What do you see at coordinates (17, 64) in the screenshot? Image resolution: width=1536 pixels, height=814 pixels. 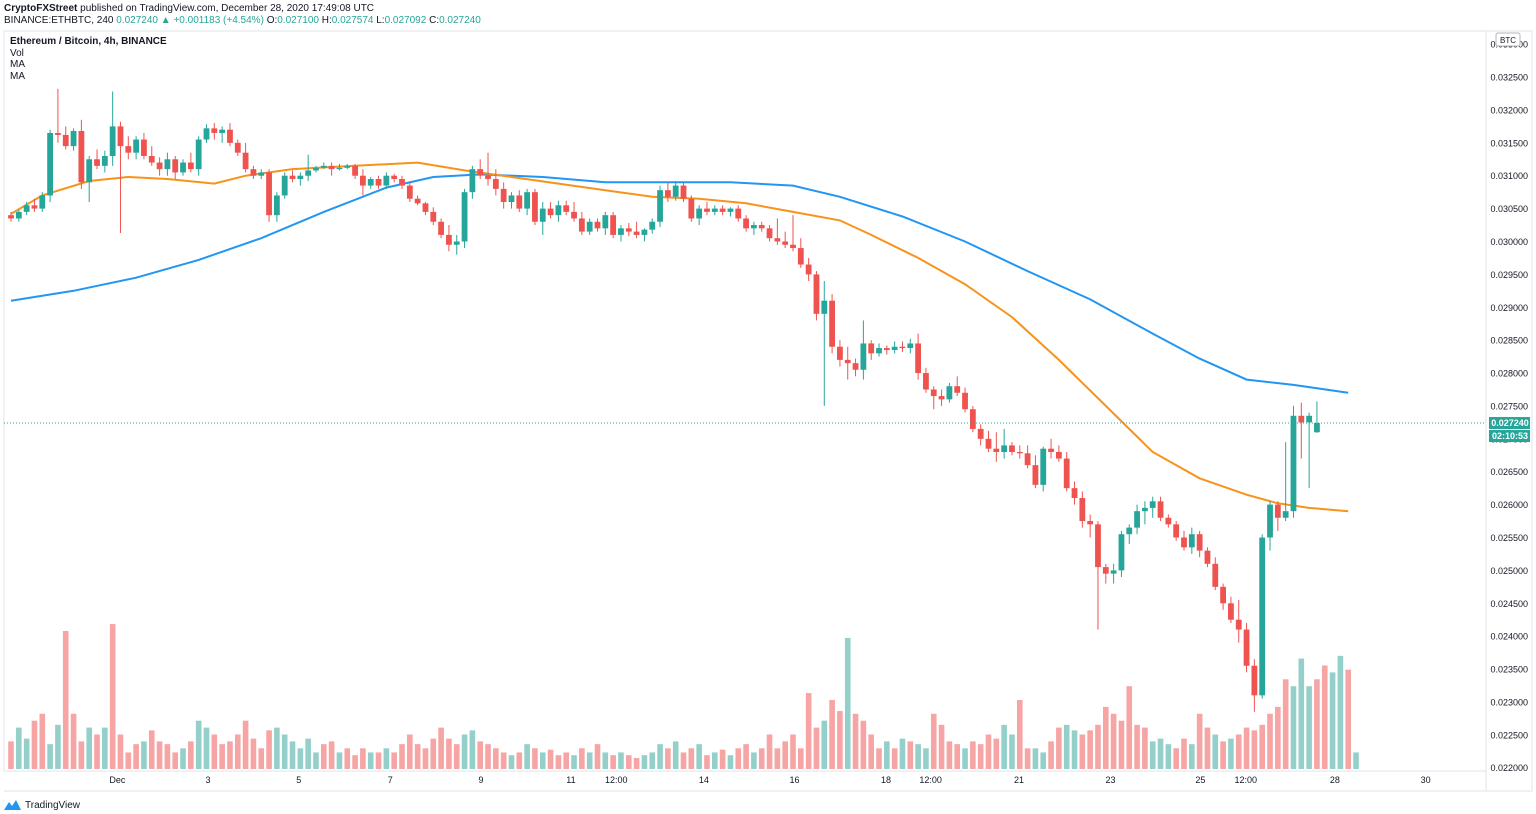 I see `legend-item-ma-fast: MA` at bounding box center [17, 64].